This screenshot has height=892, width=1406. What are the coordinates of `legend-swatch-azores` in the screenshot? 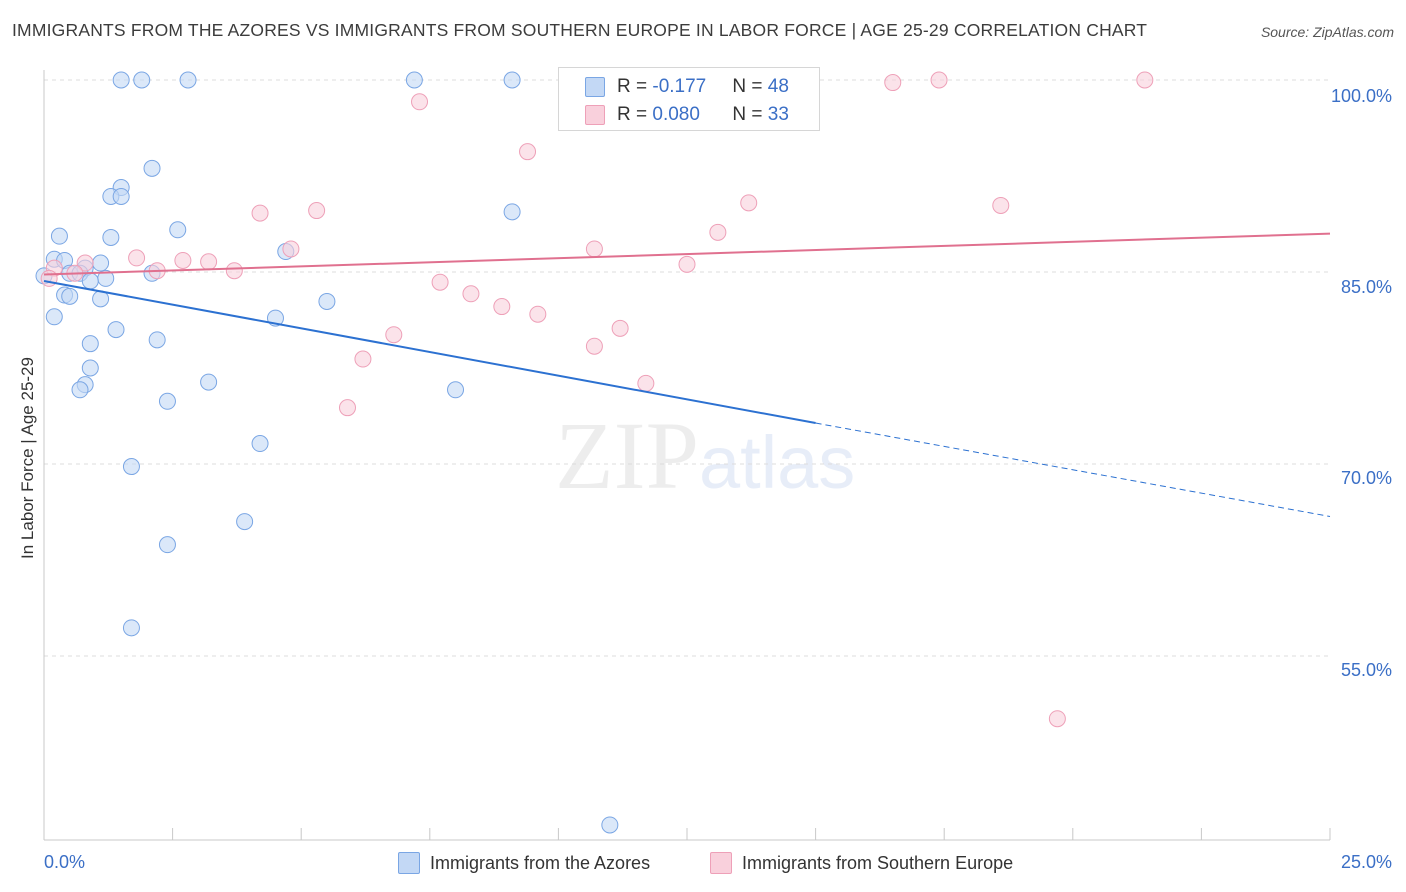 It's located at (595, 87).